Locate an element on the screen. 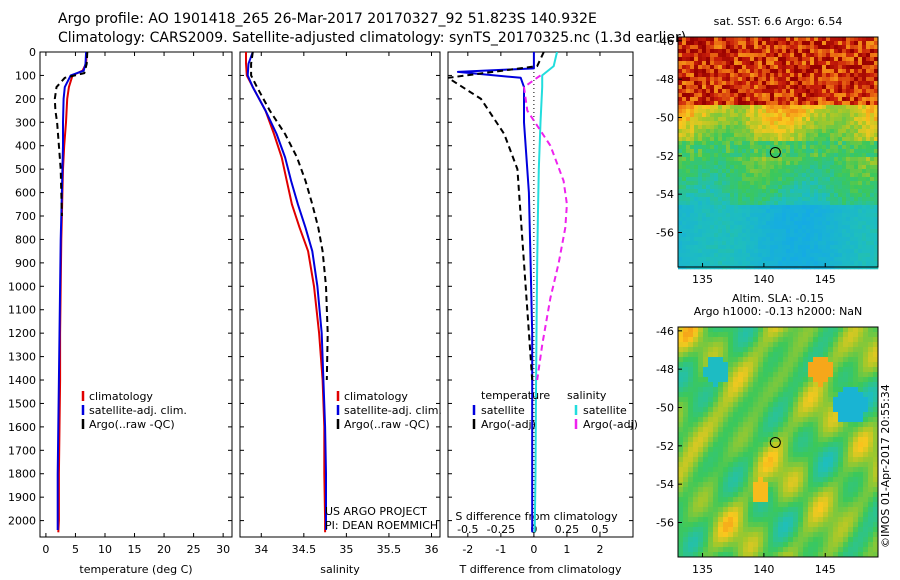 This screenshot has width=900, height=580. x-tick-label: 15 is located at coordinates (135, 549).